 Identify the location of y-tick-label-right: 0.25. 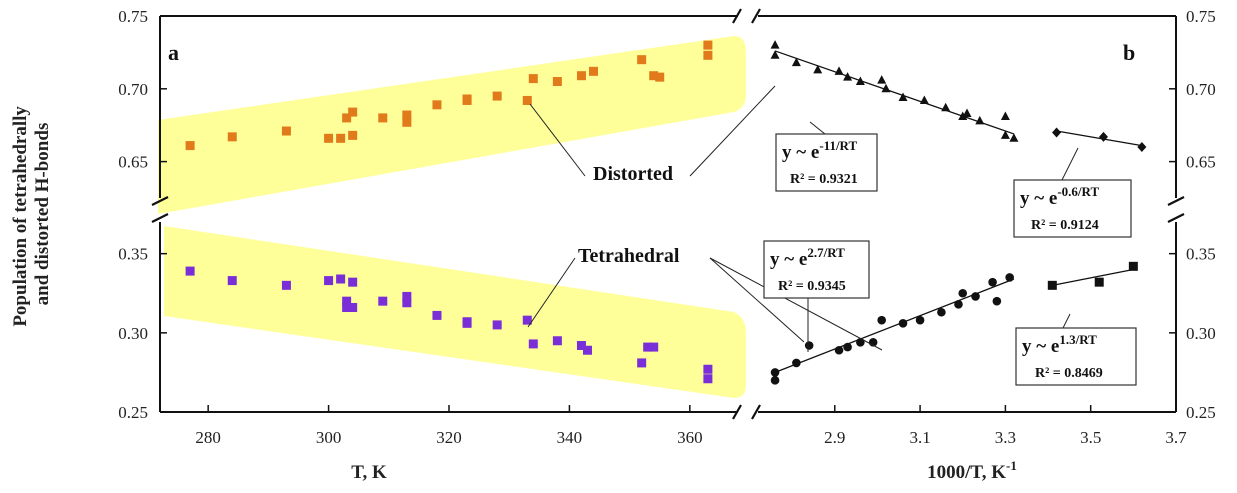
(1201, 412).